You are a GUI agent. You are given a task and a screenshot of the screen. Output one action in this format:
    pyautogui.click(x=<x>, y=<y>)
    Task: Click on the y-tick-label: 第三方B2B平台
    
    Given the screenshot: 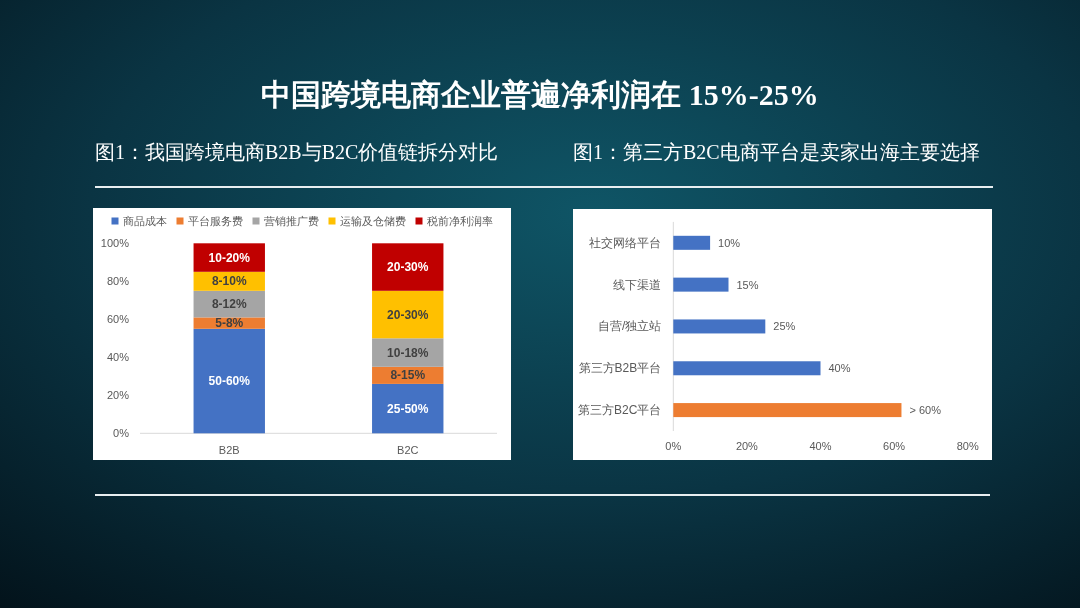 What is the action you would take?
    pyautogui.click(x=620, y=368)
    